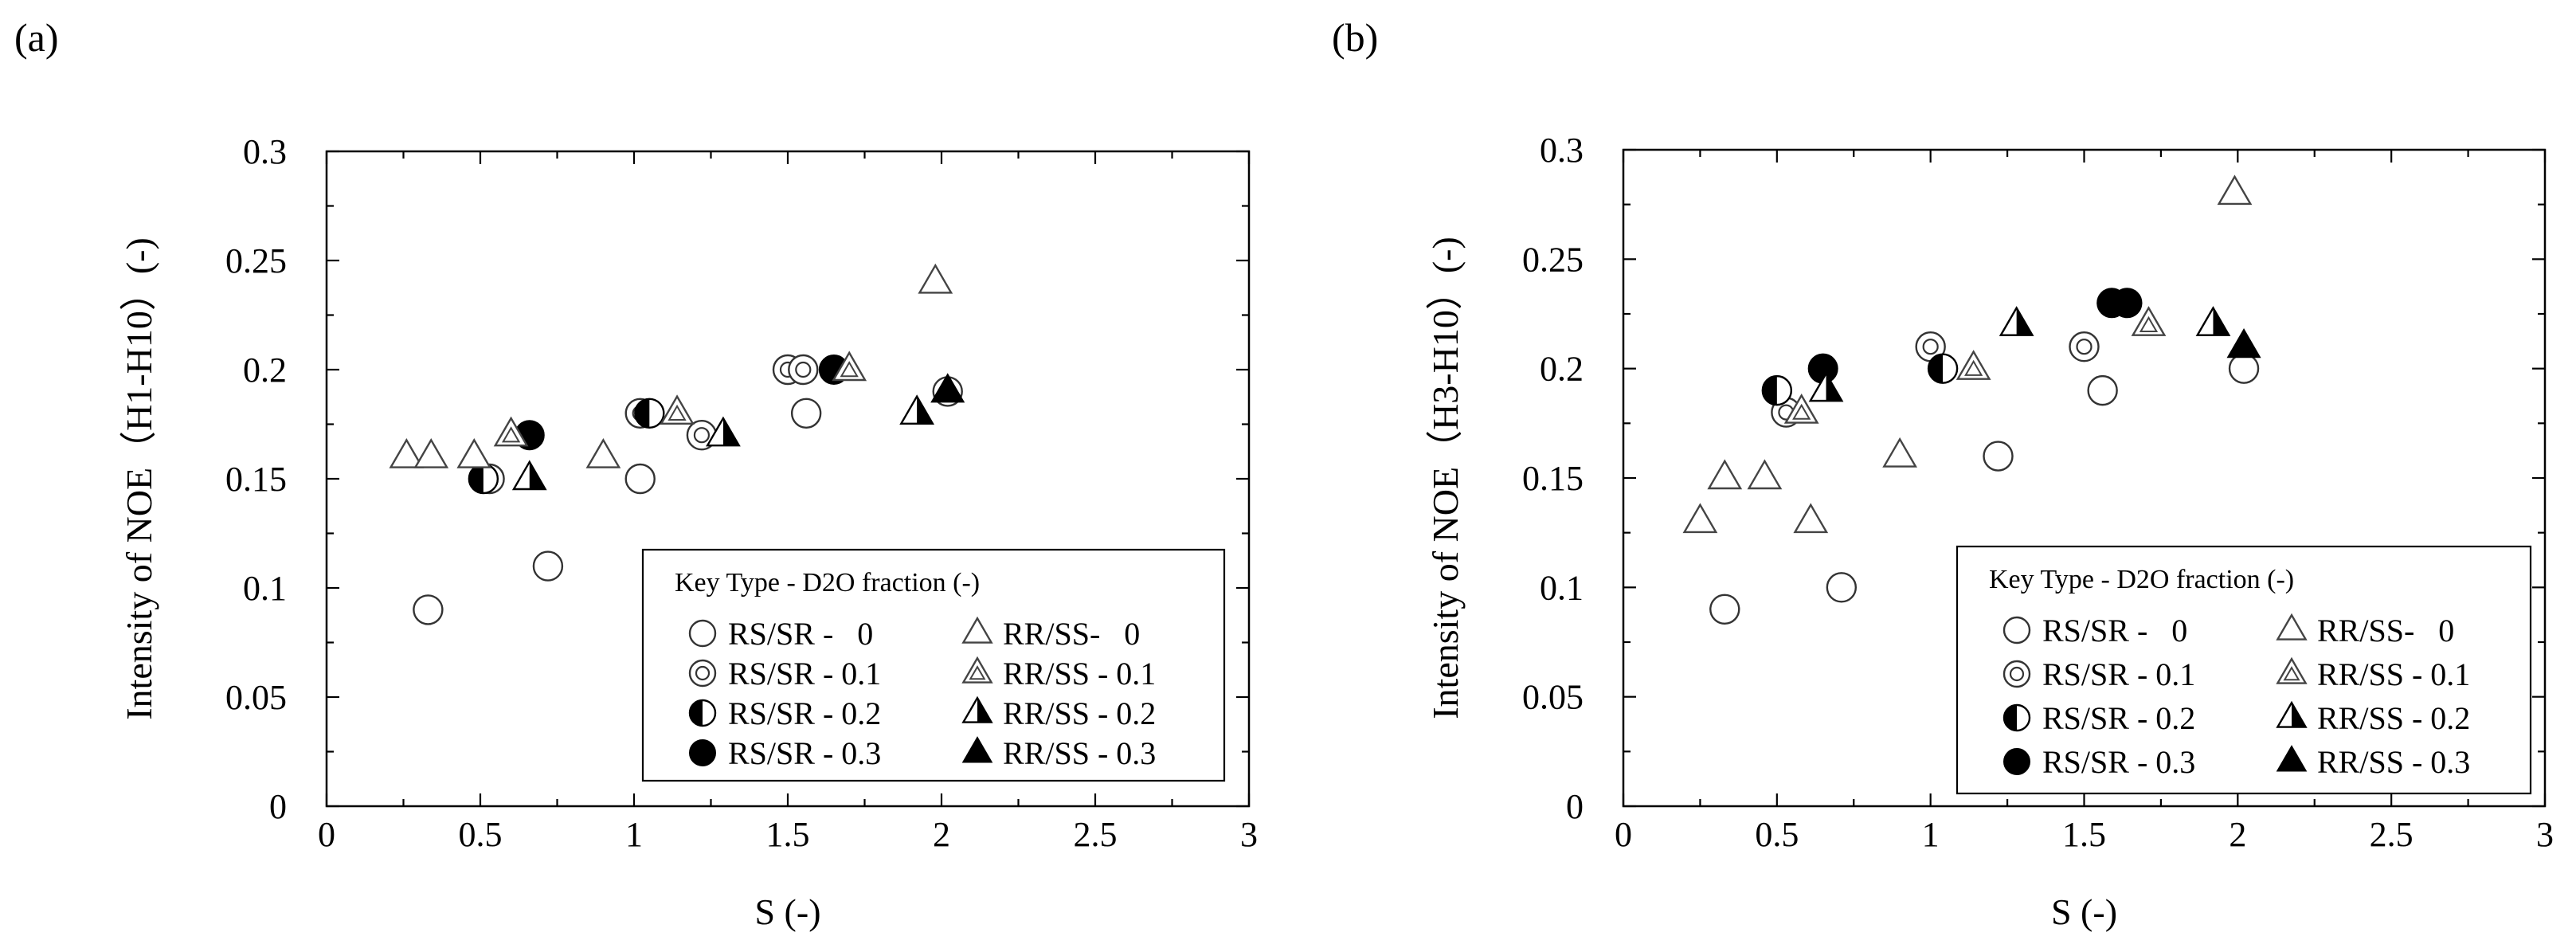 This screenshot has height=952, width=2576. I want to click on panel-label-a: (a), so click(36, 37).